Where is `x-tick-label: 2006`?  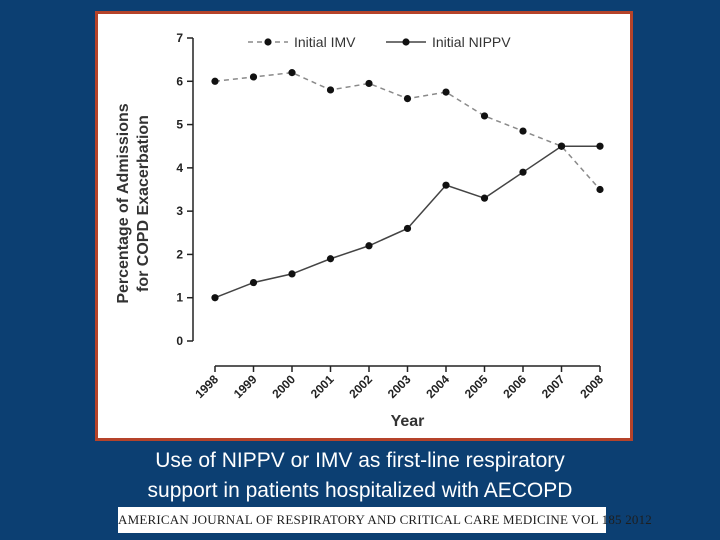 x-tick-label: 2006 is located at coordinates (514, 386).